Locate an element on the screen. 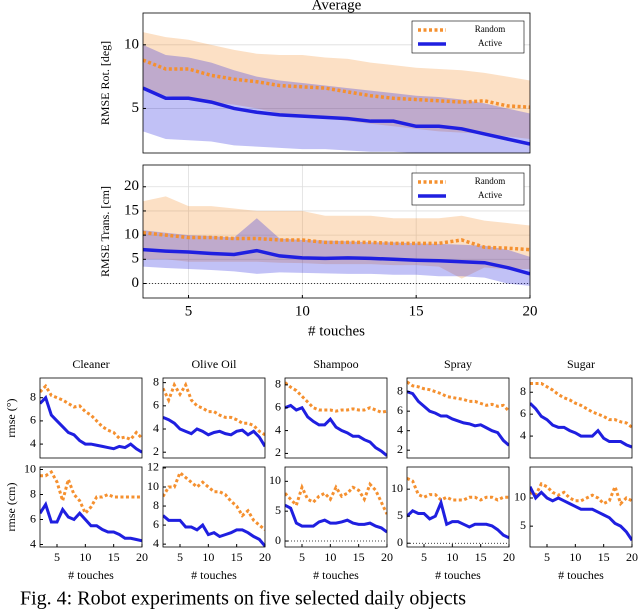 This screenshot has height=613, width=640. y-tick-label: 20 is located at coordinates (131, 186).